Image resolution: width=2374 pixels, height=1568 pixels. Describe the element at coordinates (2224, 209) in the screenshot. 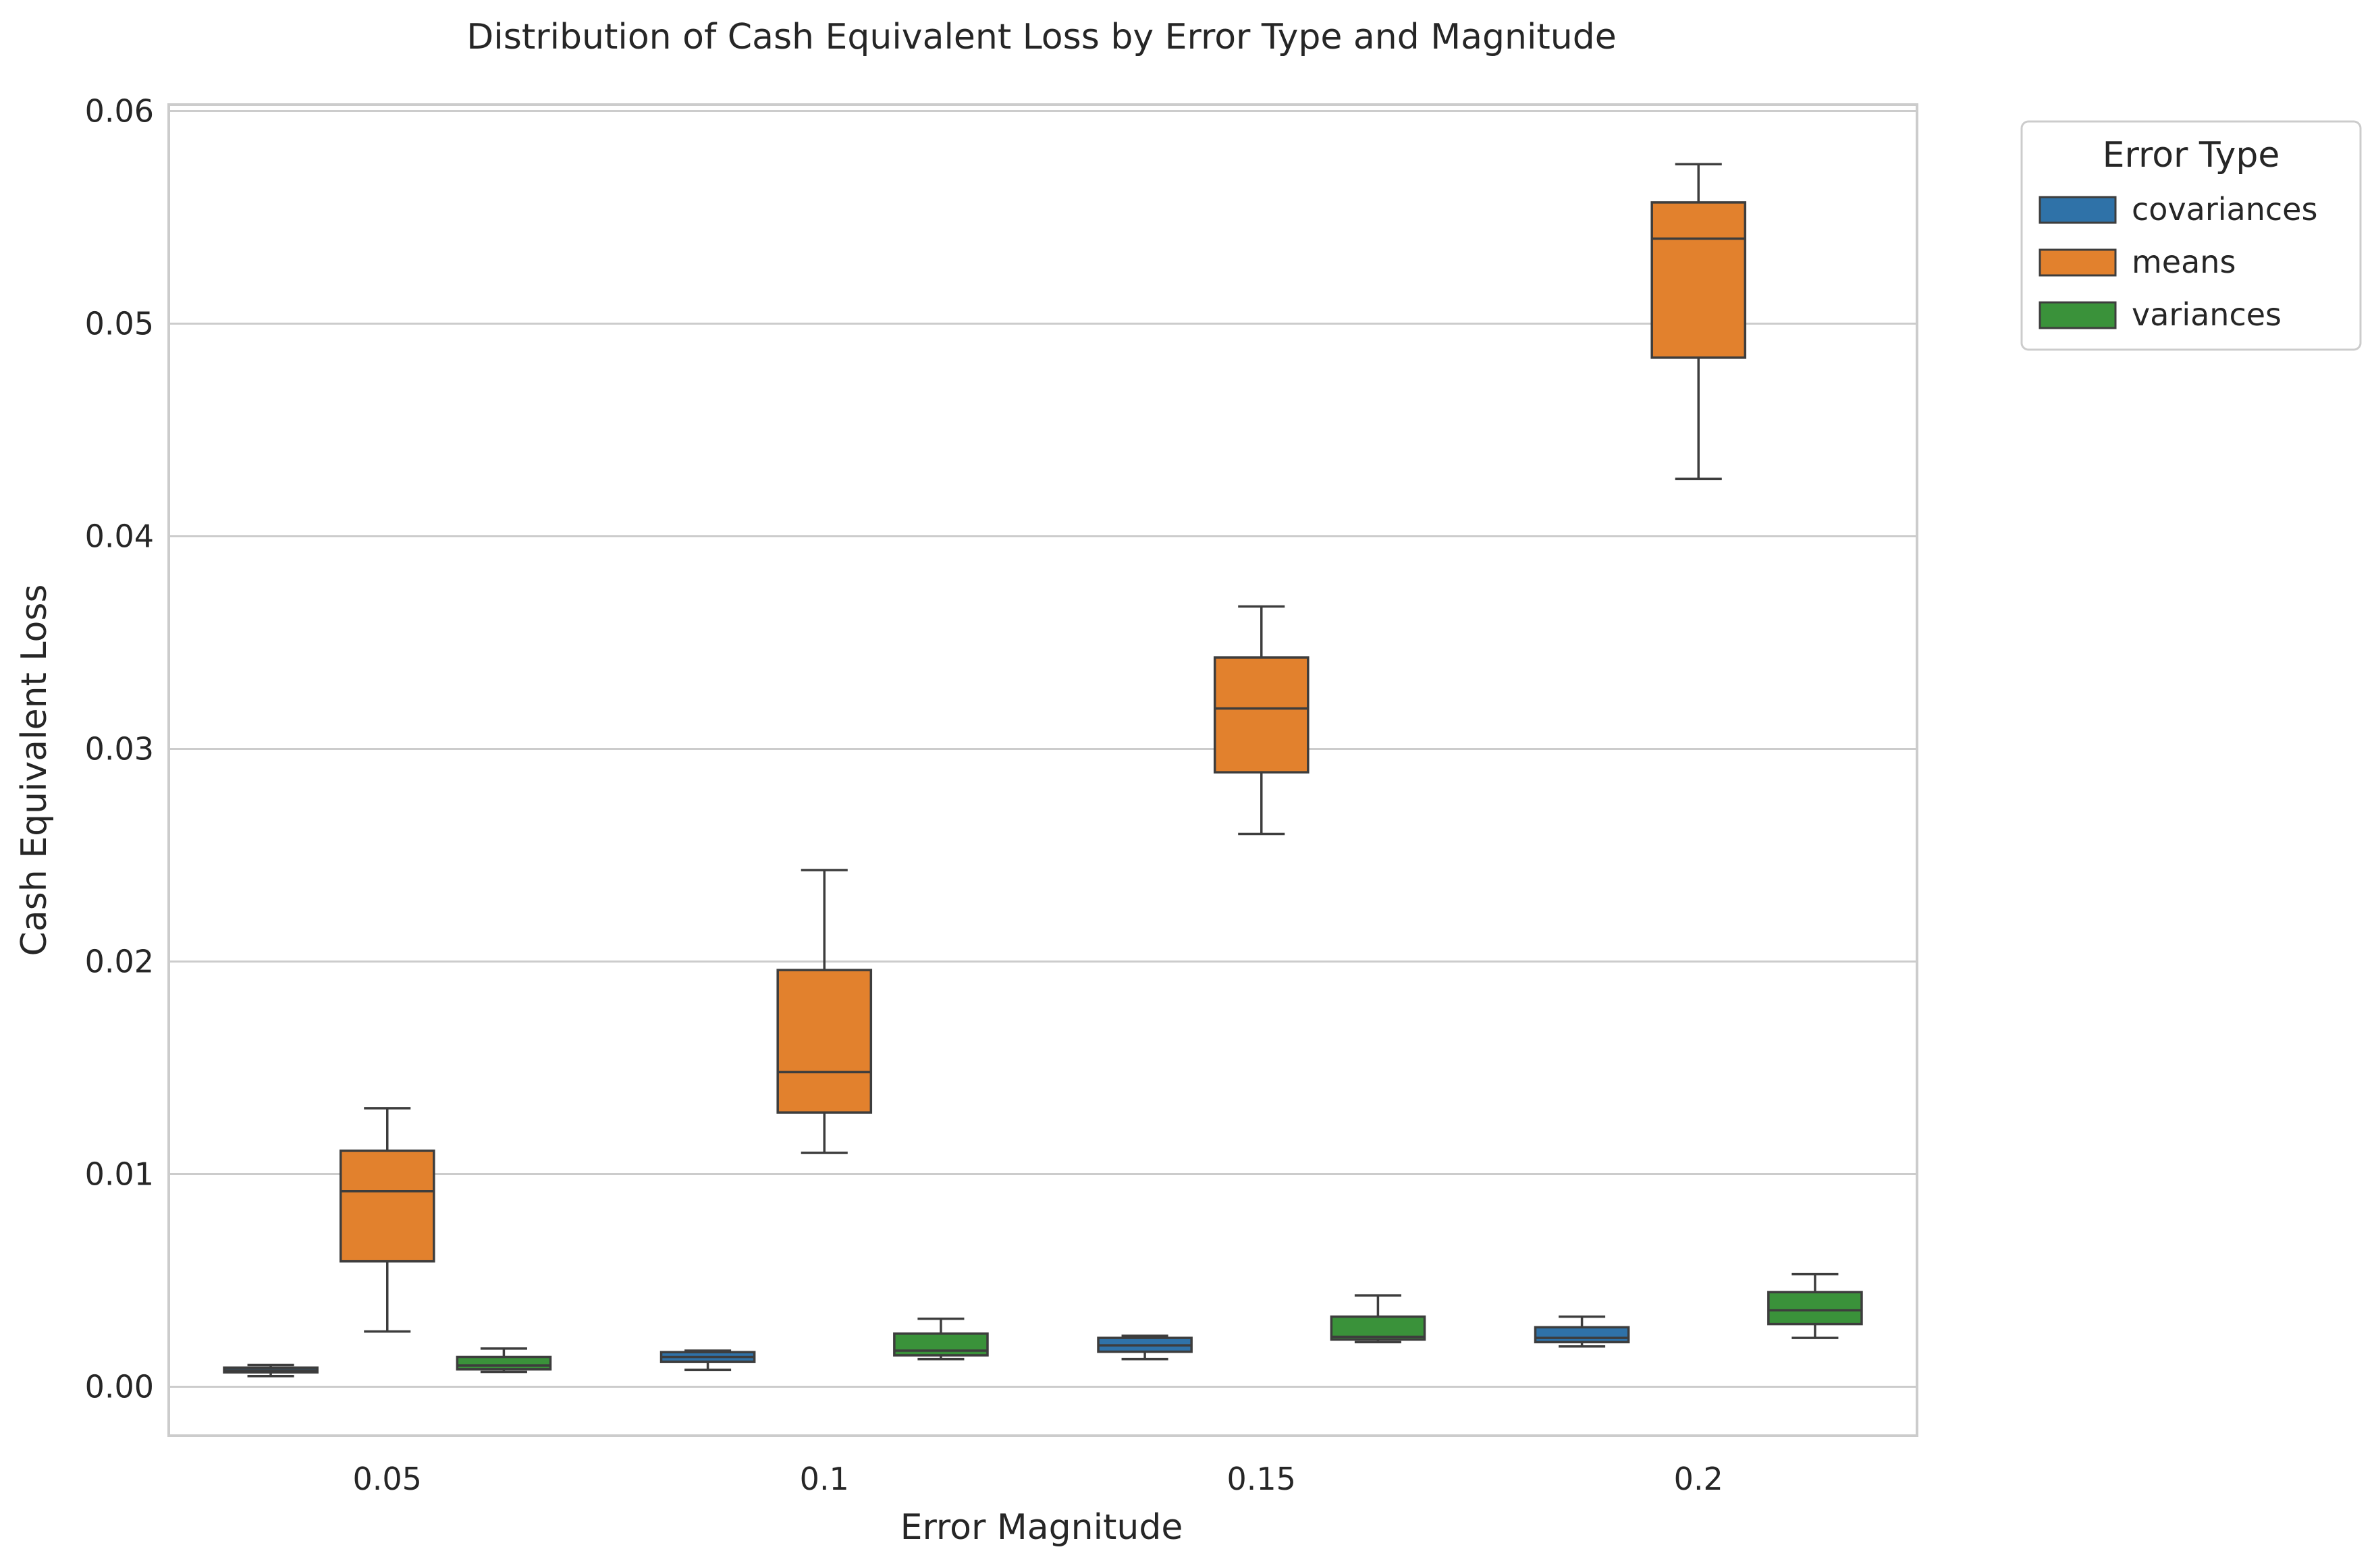

I see `legend-label-covariances: covariances` at that location.